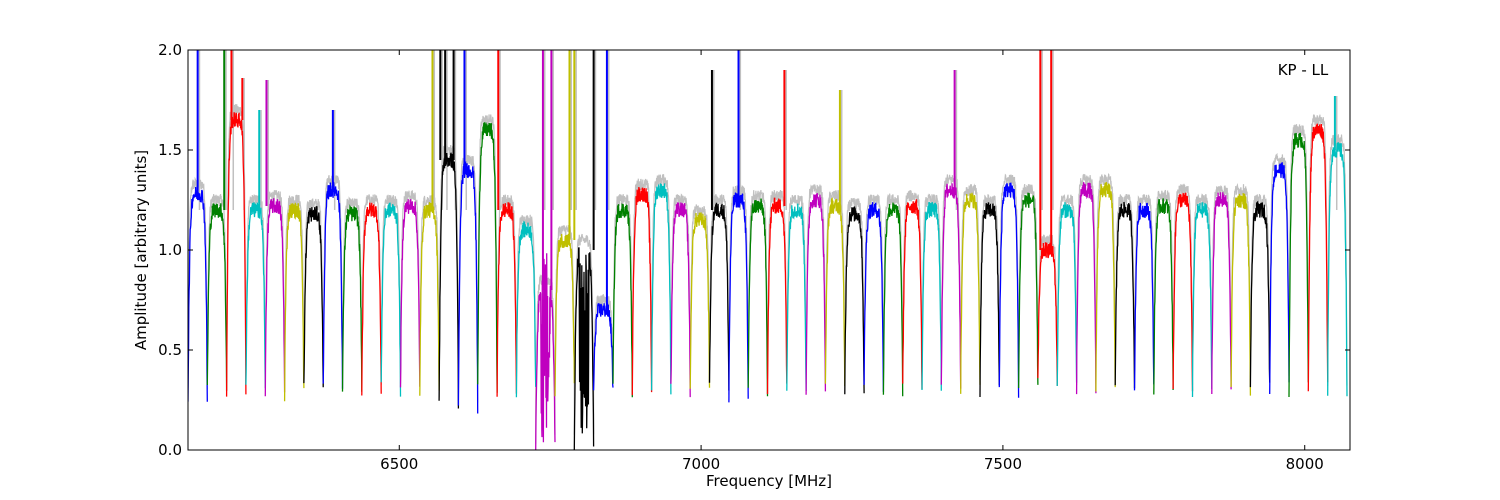 This screenshot has width=1500, height=500. I want to click on x-tick-label: 7500, so click(1003, 464).